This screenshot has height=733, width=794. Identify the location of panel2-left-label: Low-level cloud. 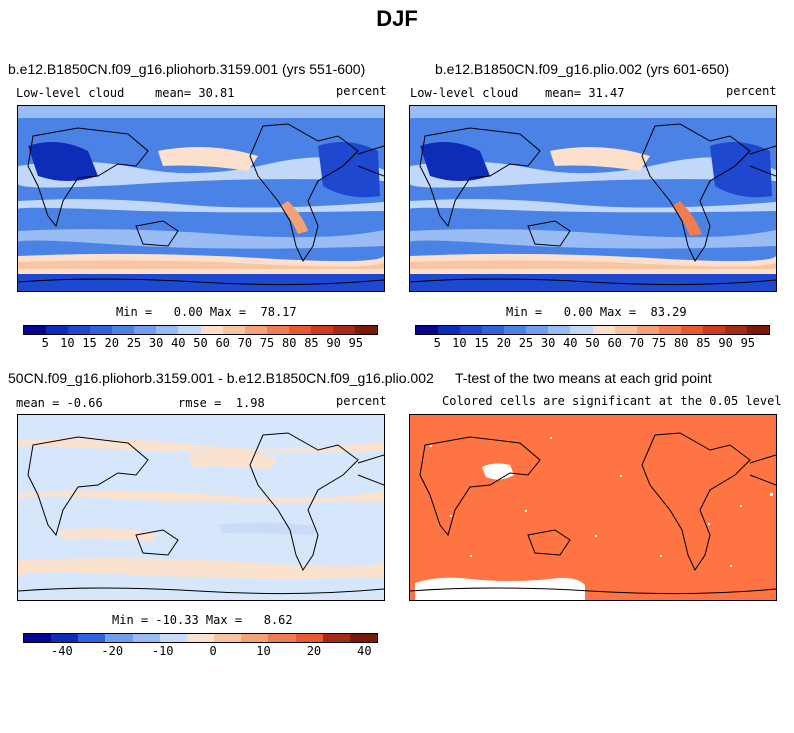
(464, 93).